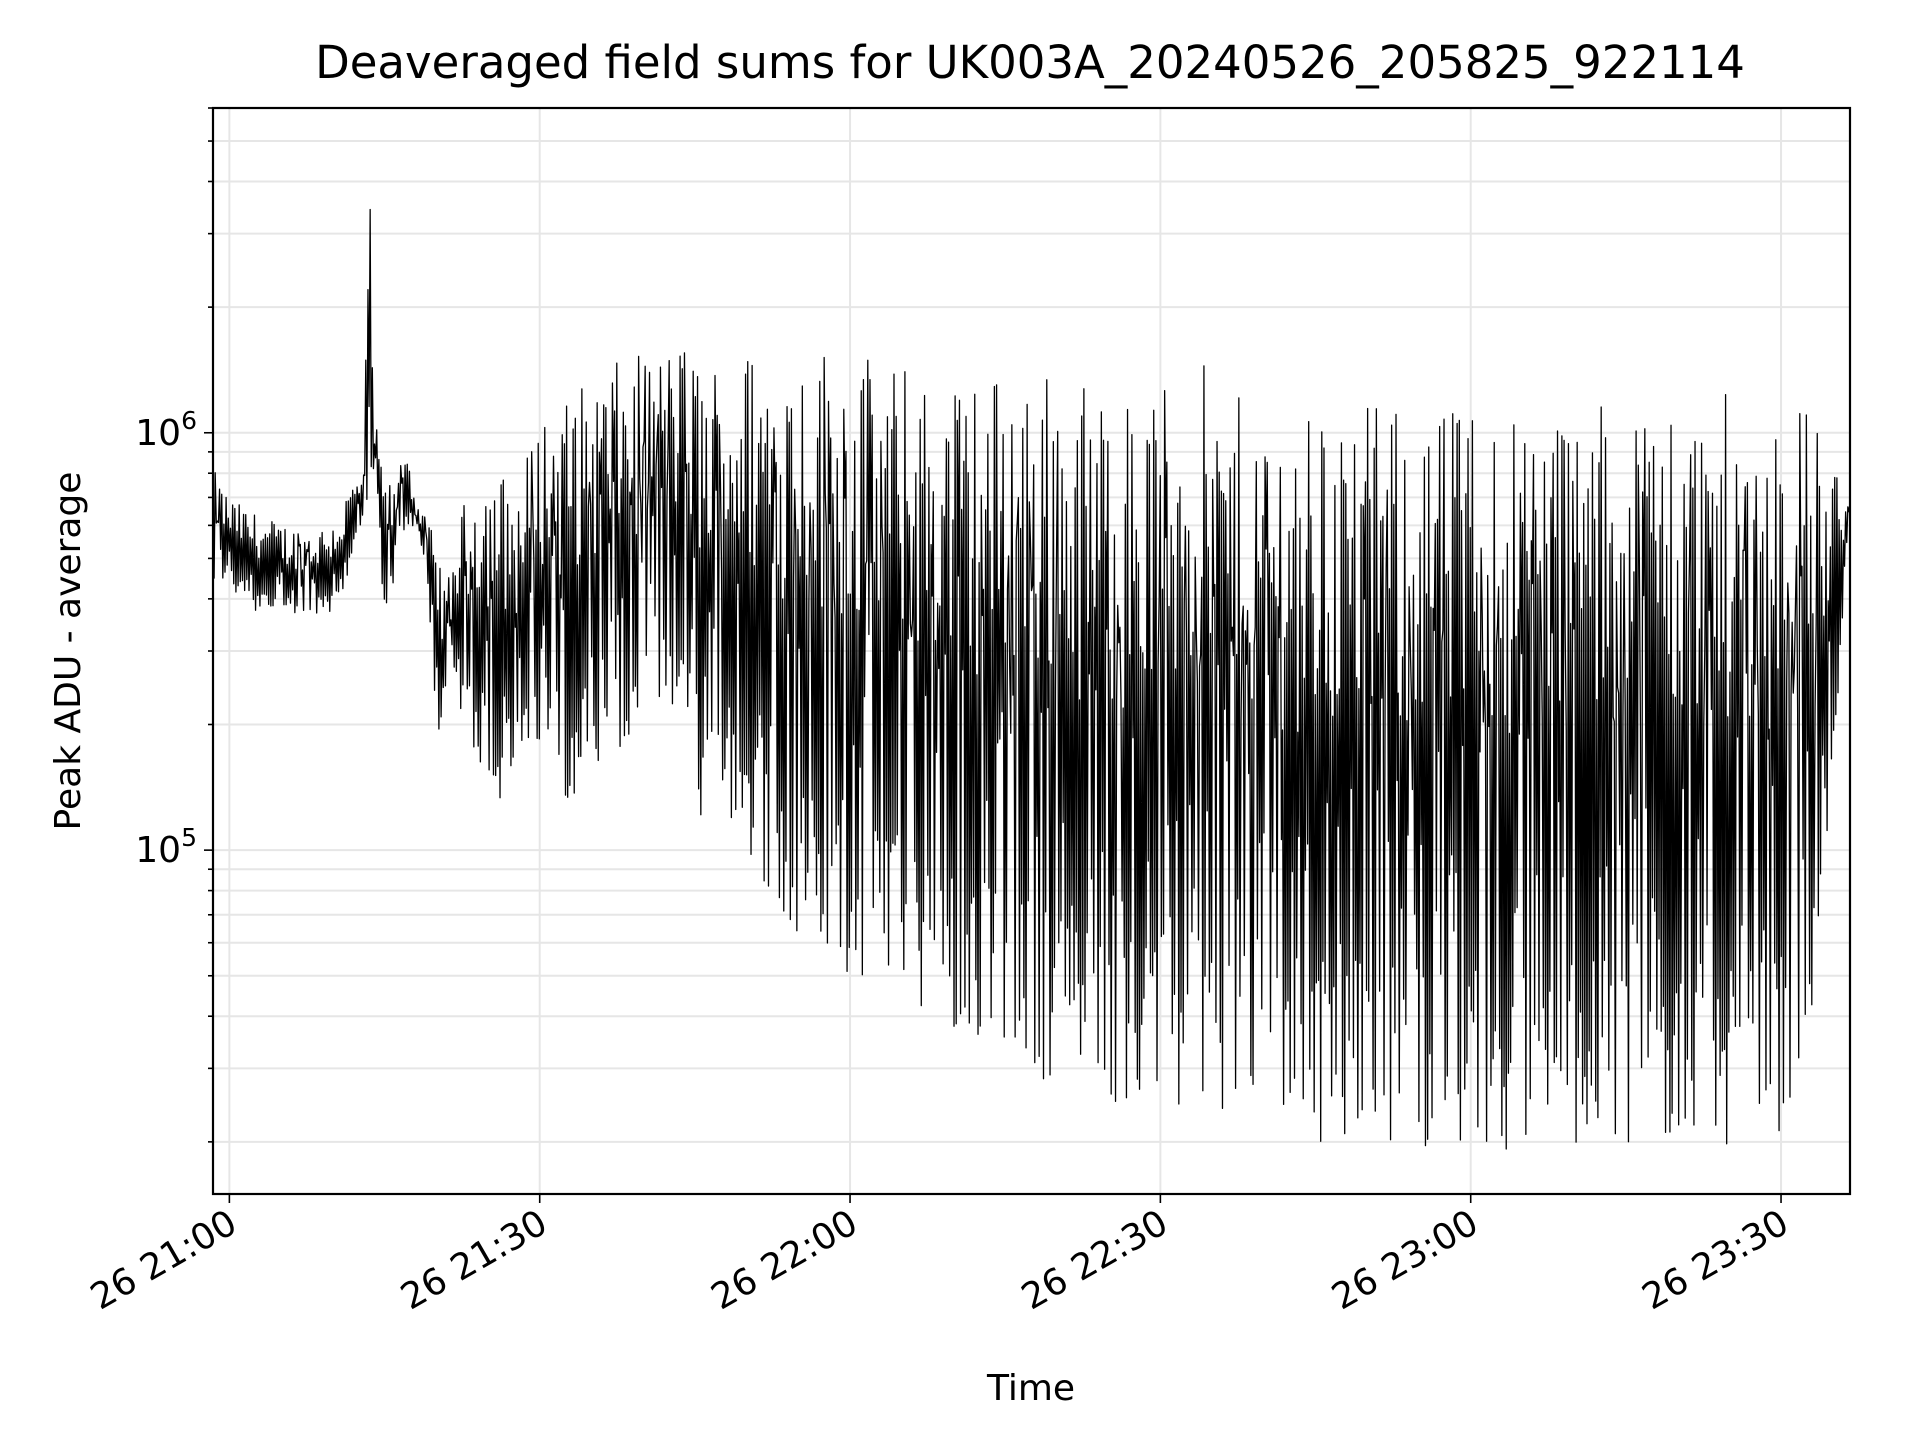 This screenshot has height=1440, width=1920. I want to click on x-axis-label: Time, so click(1030, 1388).